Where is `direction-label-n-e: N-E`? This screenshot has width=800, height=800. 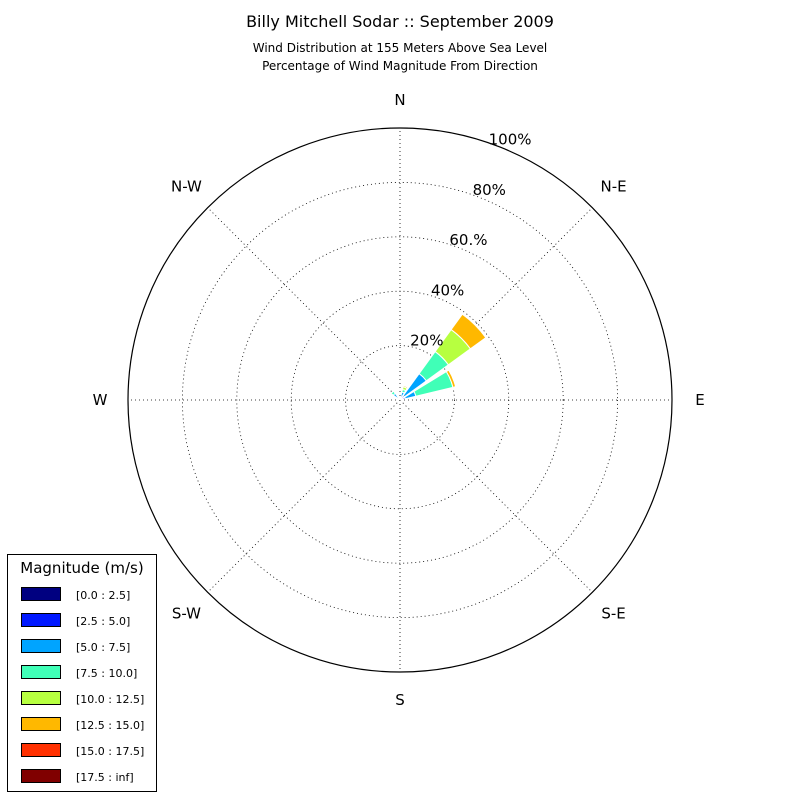
direction-label-n-e: N-E is located at coordinates (613, 186).